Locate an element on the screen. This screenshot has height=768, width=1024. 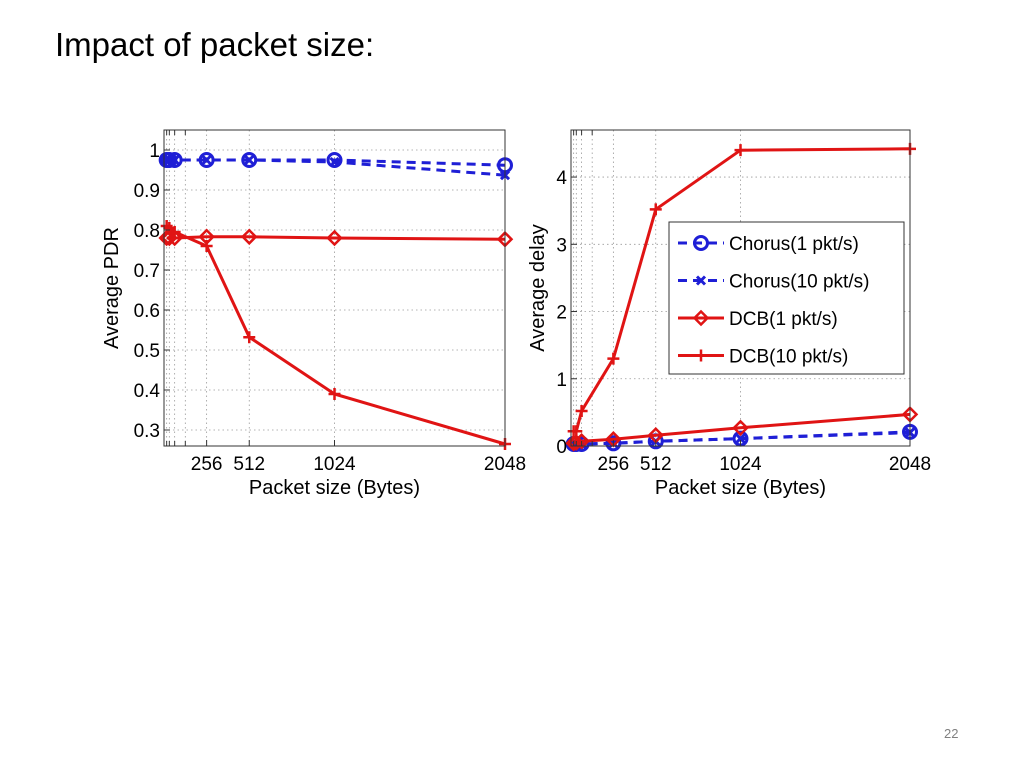
y-tick-label: 0.8 is located at coordinates (147, 231).